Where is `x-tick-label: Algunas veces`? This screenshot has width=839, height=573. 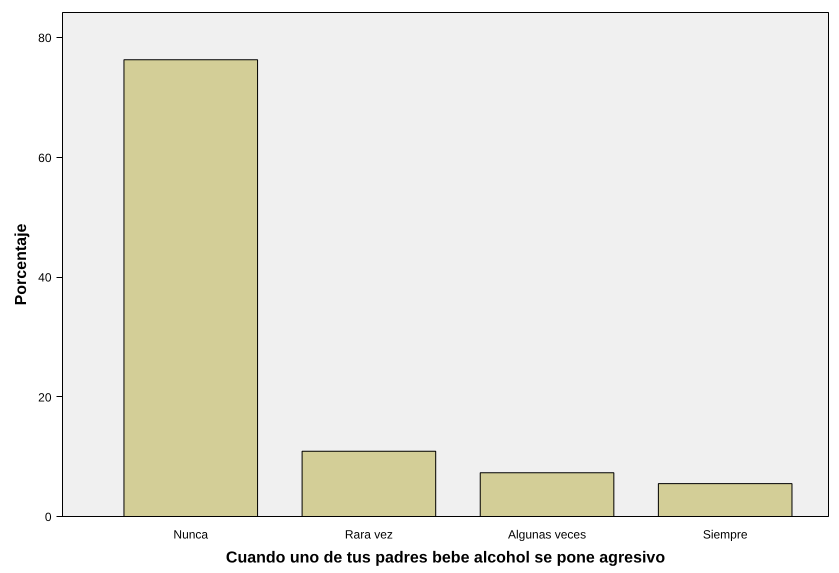
x-tick-label: Algunas veces is located at coordinates (547, 535).